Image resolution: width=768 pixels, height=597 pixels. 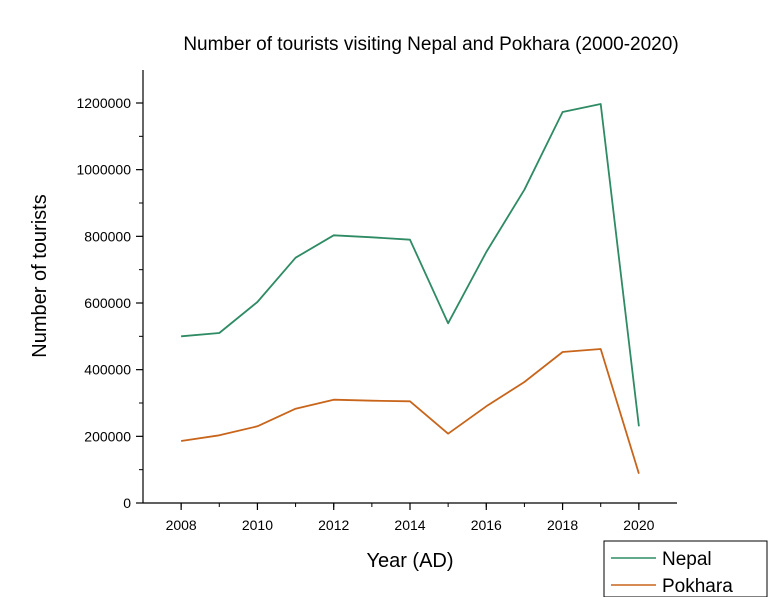 I want to click on y-ticks: 0 200000 400000 600000 800000 1000000 1200000, so click(x=109, y=303).